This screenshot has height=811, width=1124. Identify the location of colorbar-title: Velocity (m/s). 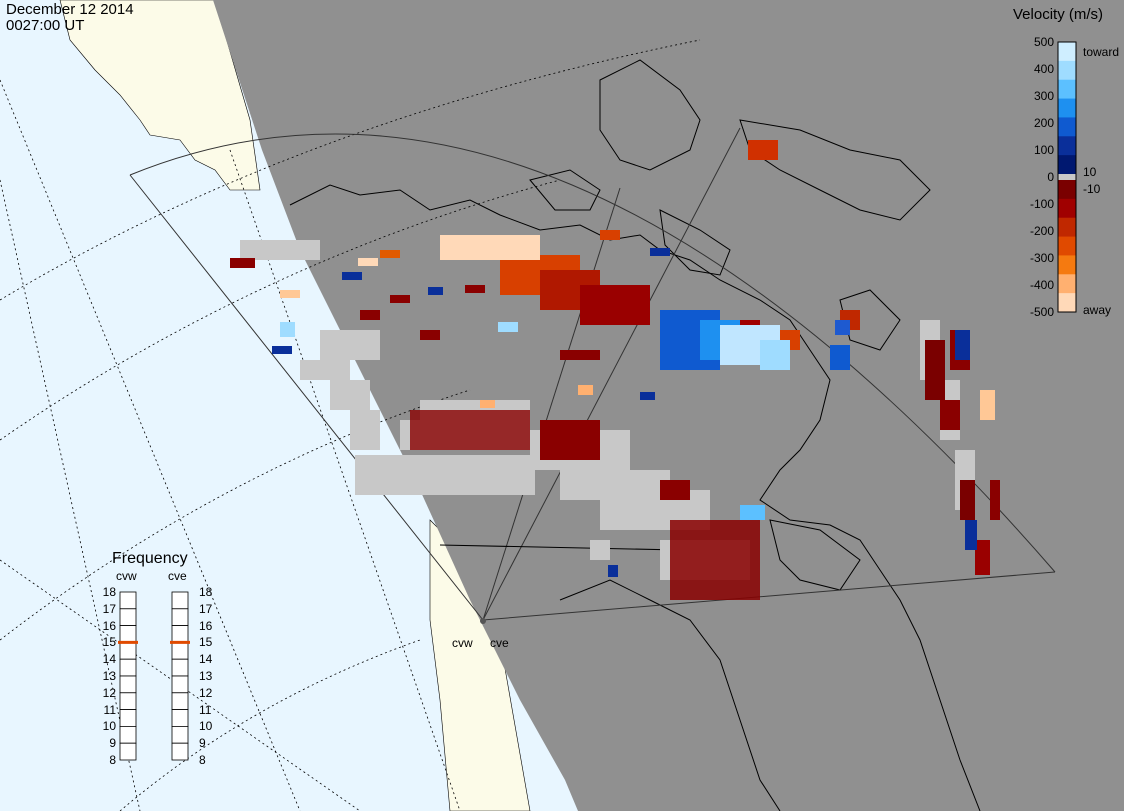
(1058, 14).